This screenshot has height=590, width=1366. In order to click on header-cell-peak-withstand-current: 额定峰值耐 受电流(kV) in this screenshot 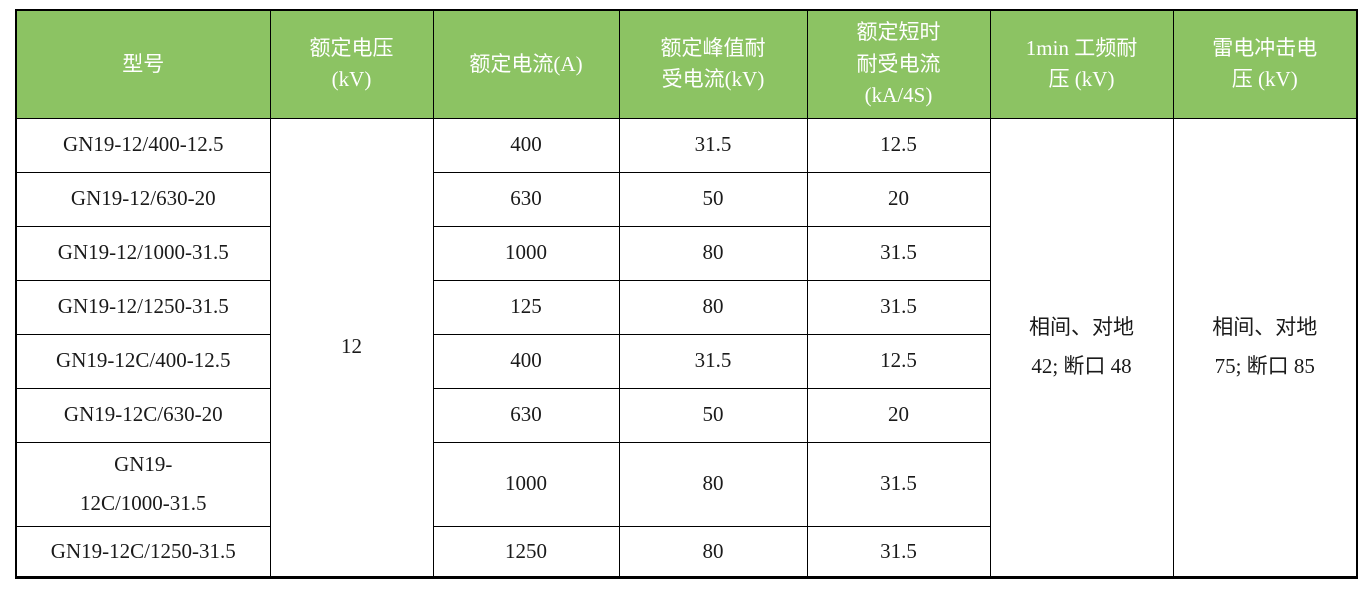, I will do `click(713, 64)`.